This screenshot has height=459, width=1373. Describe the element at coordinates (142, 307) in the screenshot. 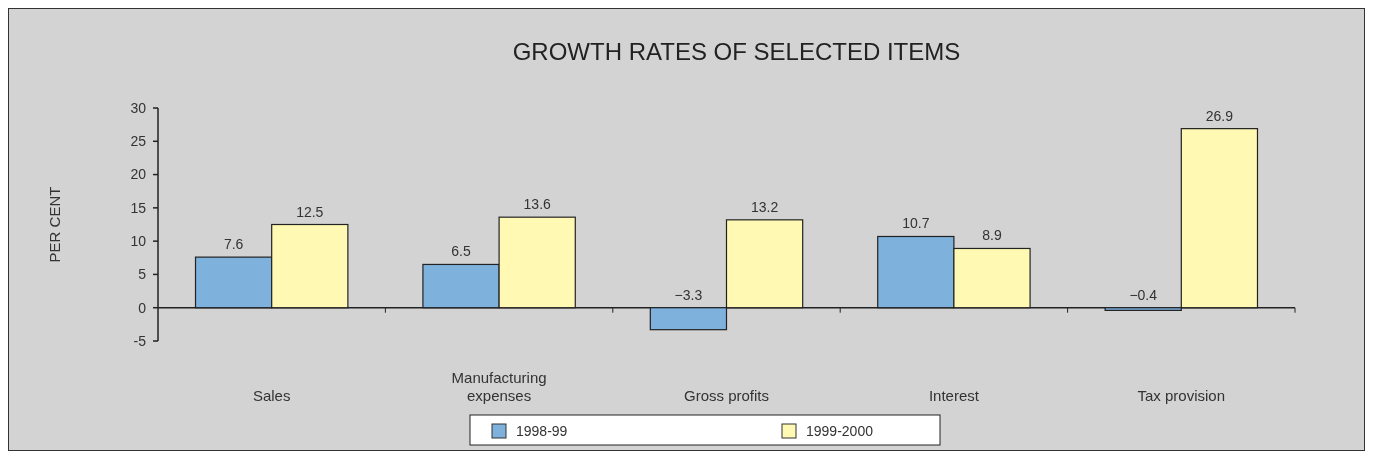

I see `y-tick-label: 0` at that location.